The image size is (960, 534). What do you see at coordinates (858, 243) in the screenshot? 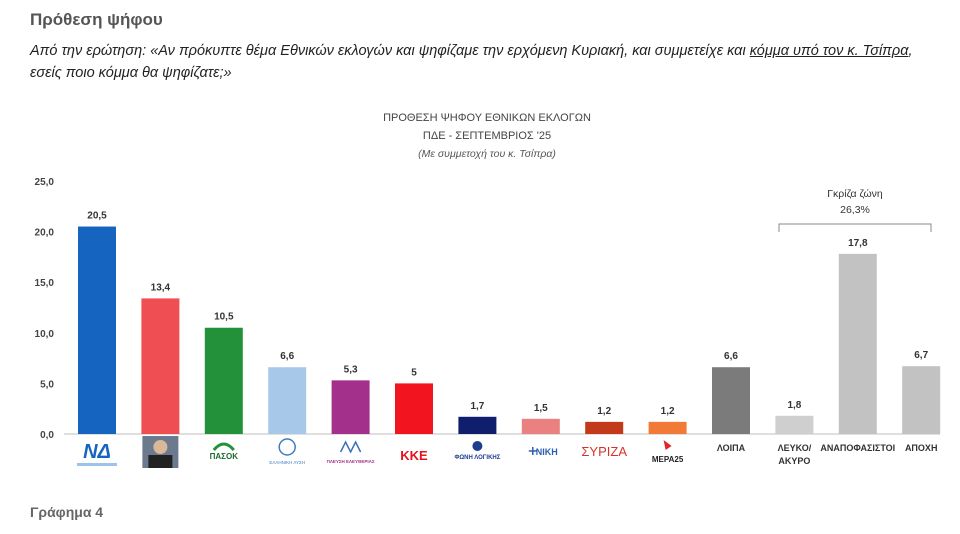
I see `data-label: 17,8` at bounding box center [858, 243].